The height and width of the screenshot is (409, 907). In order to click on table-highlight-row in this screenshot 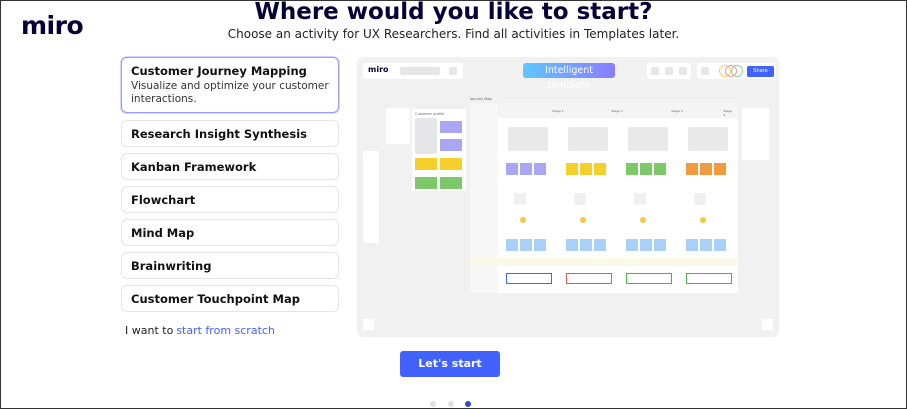, I will do `click(604, 262)`.